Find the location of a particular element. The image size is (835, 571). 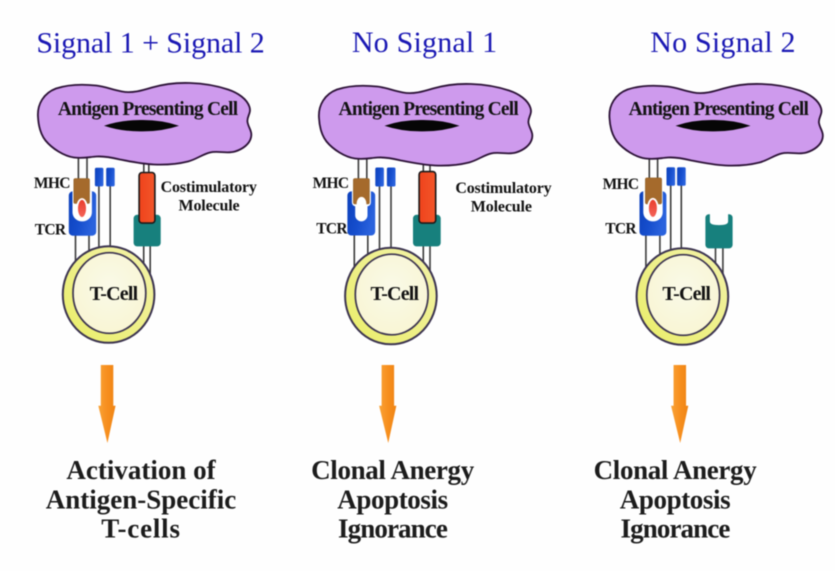

svg-text: No Signal 1 is located at coordinates (425, 42).